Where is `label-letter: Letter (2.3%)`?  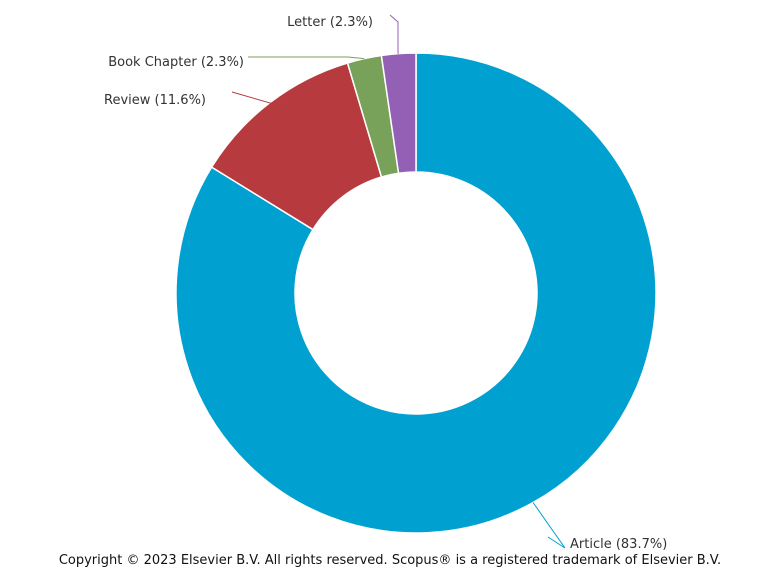 label-letter: Letter (2.3%) is located at coordinates (330, 22).